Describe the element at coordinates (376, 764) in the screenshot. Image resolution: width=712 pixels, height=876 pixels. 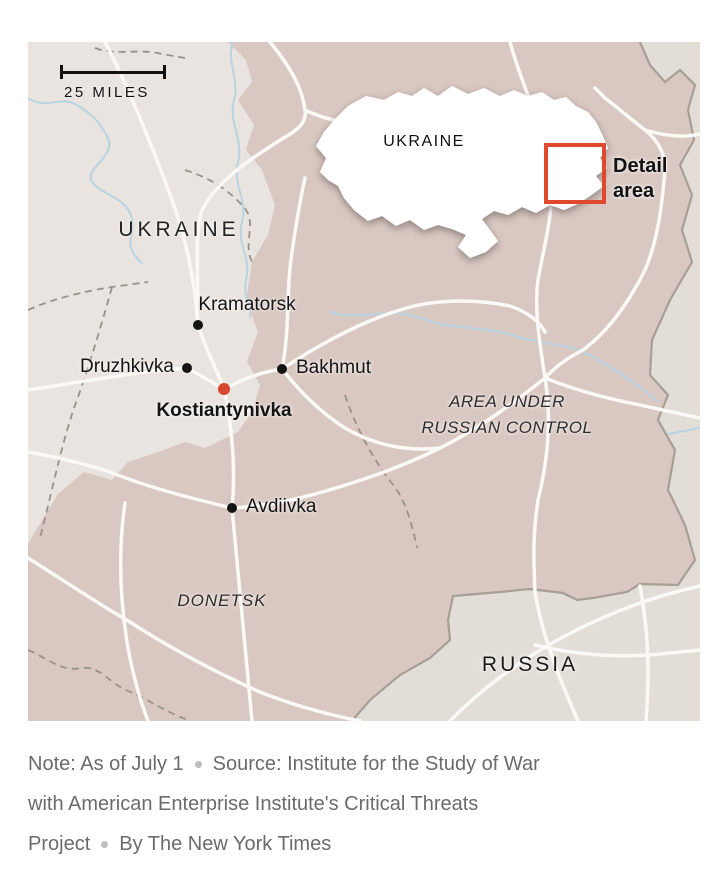
I see `source-text: Source: Institute for the Study of War` at that location.